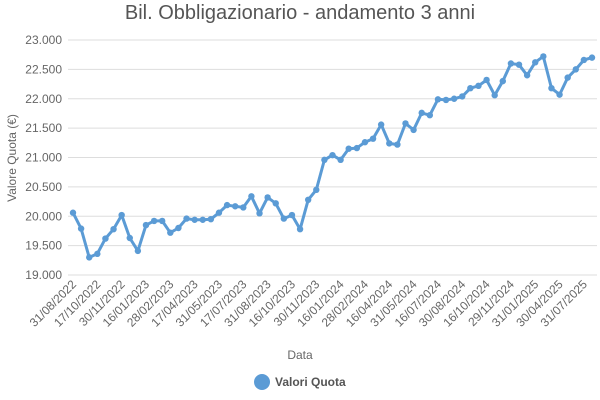 The height and width of the screenshot is (400, 600). I want to click on y-axis-label: Valore Quota (€), so click(12, 158).